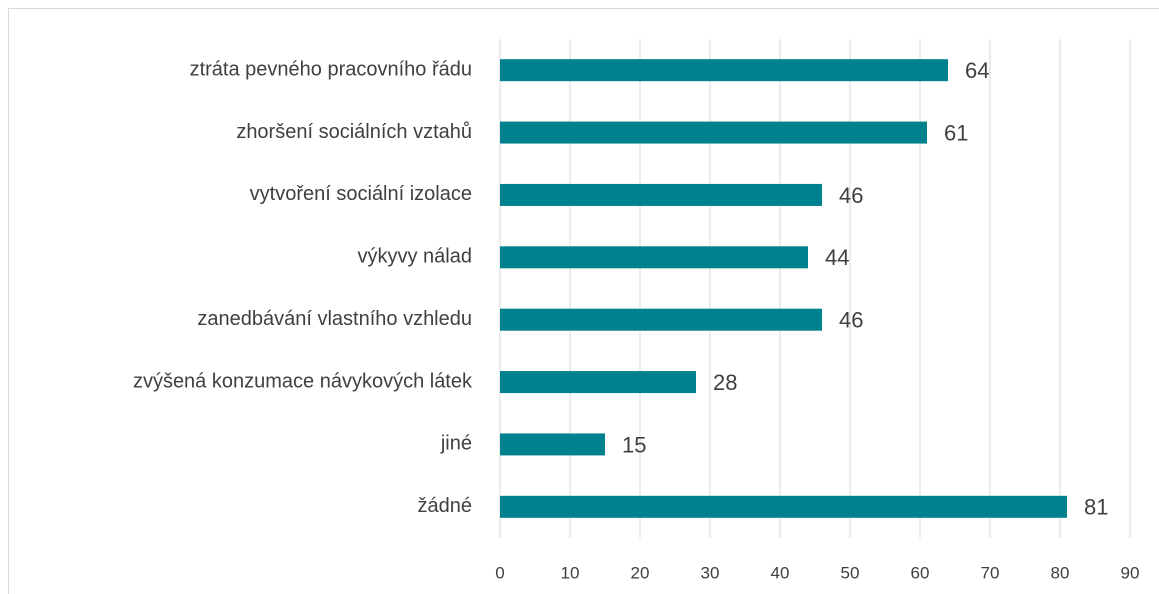 This screenshot has height=594, width=1159. I want to click on x-tick-label: 40, so click(780, 572).